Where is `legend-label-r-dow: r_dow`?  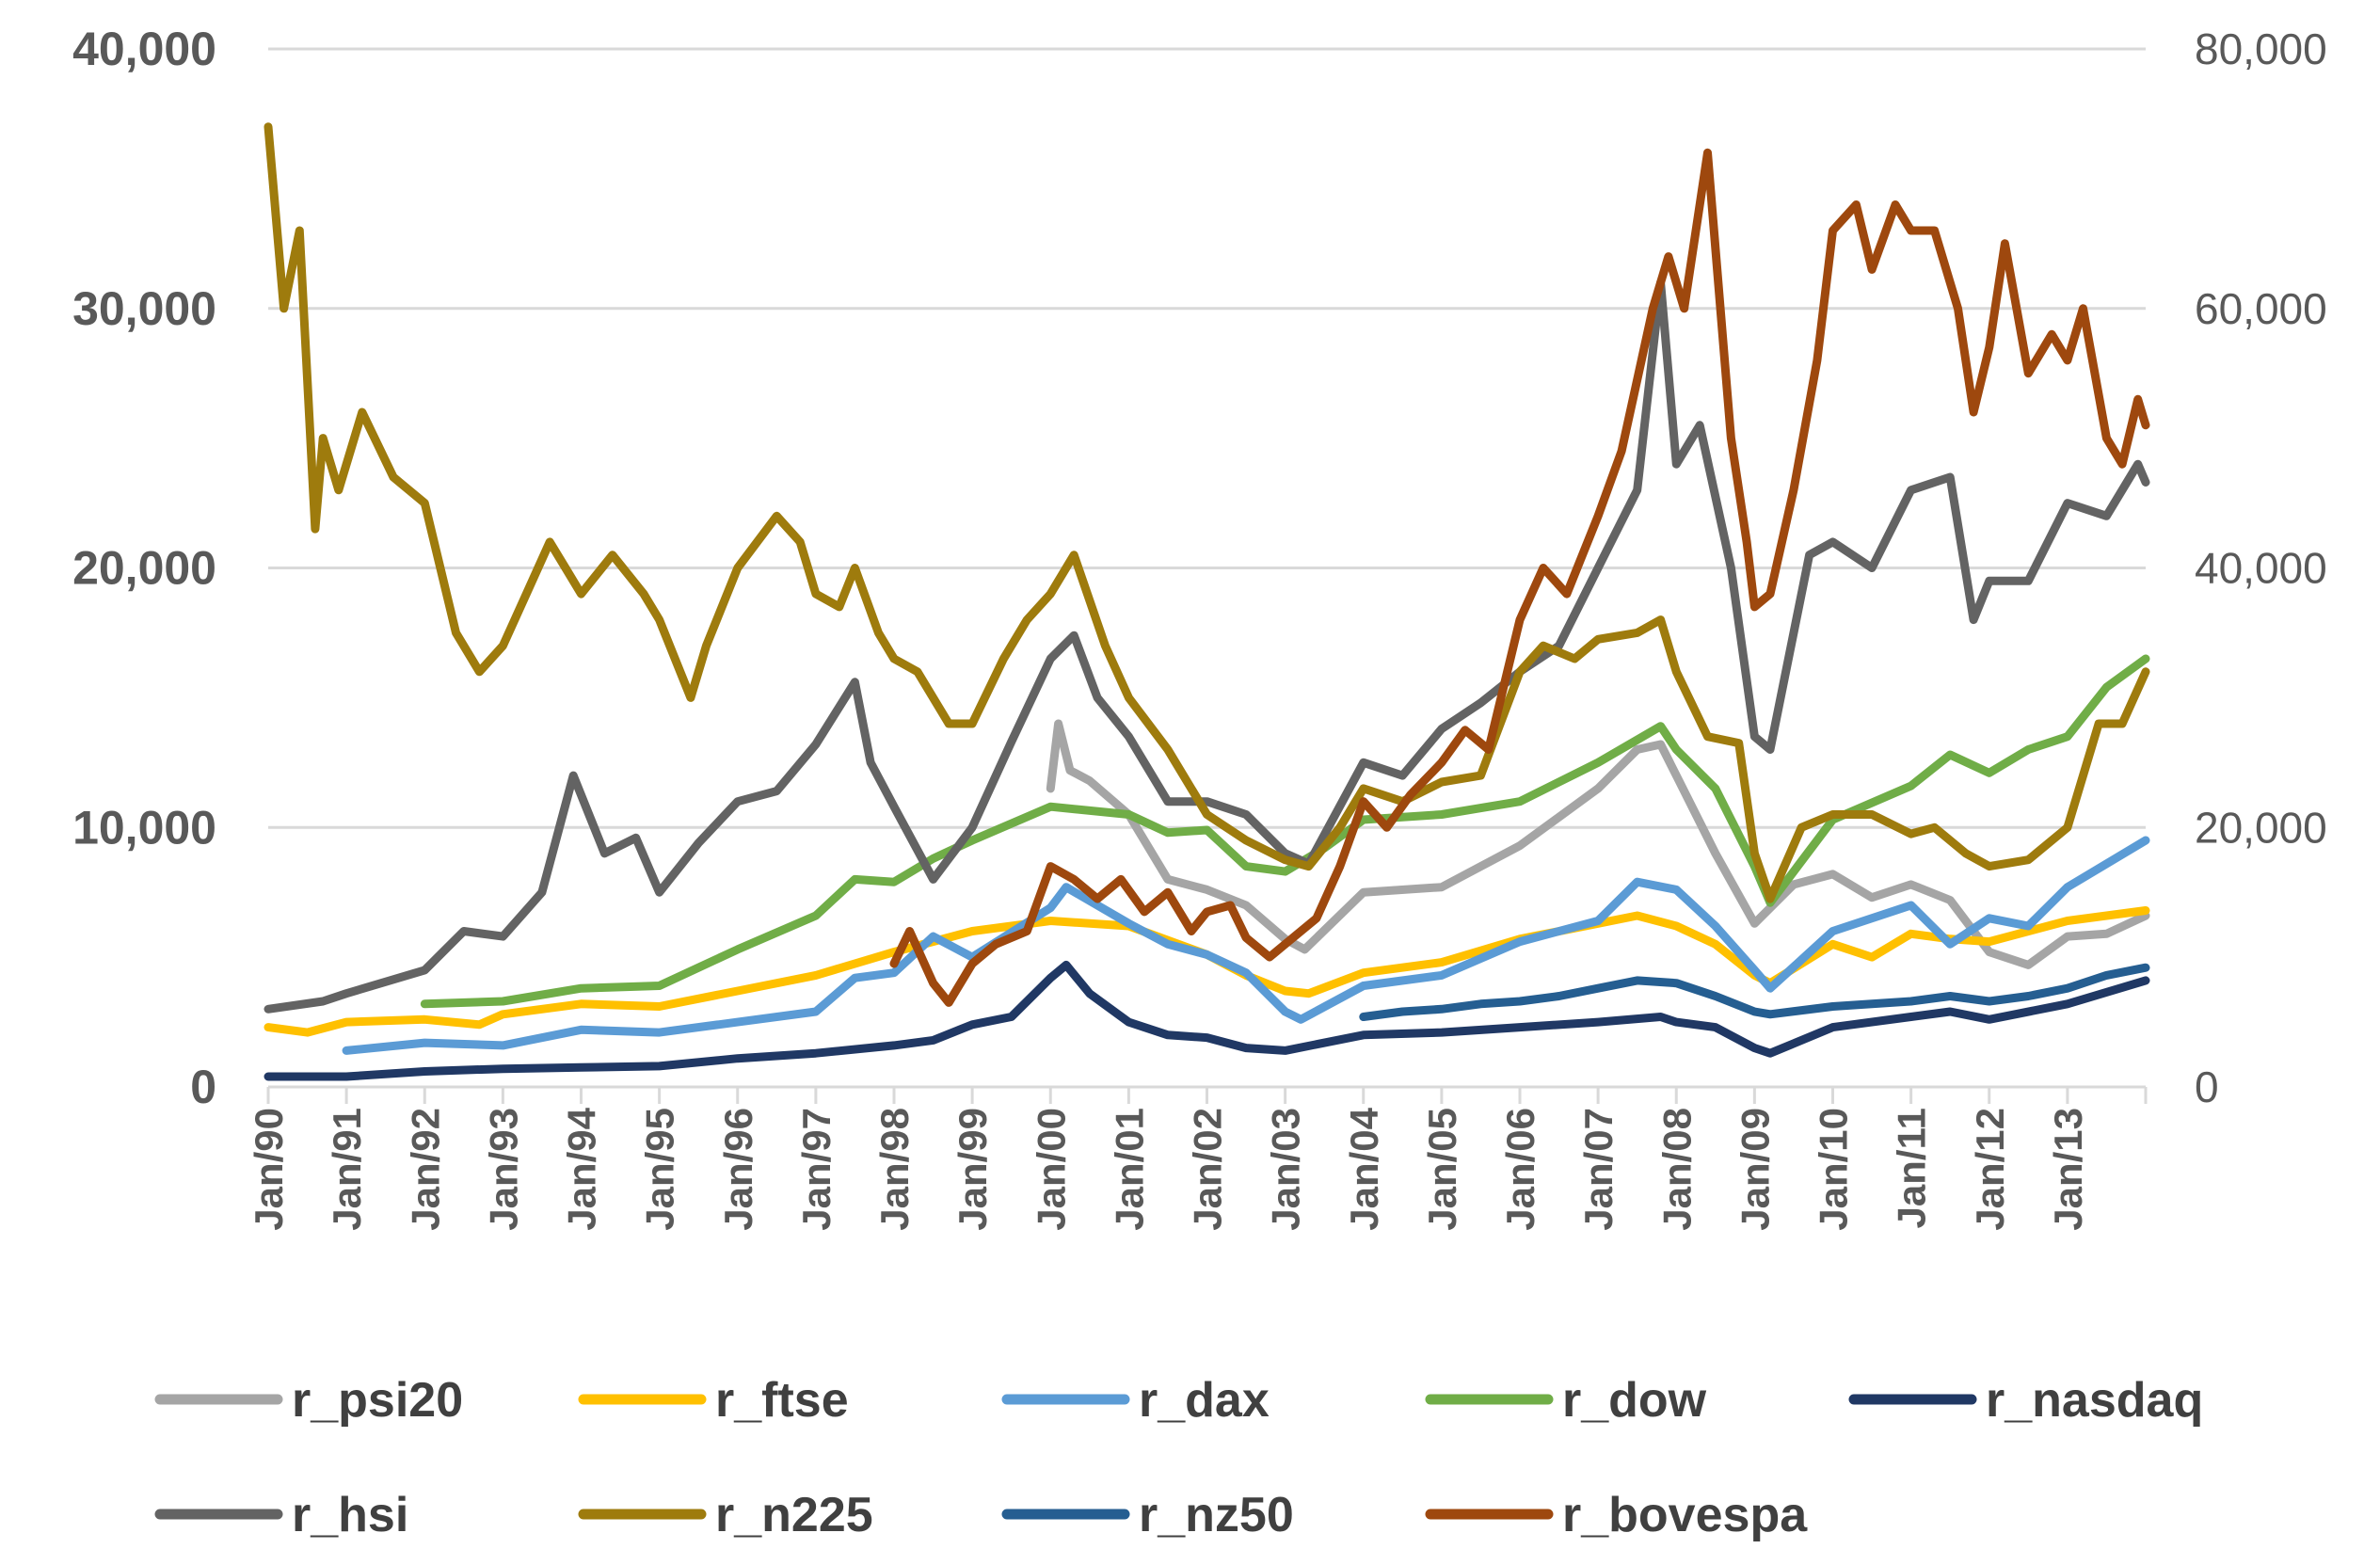
legend-label-r-dow: r_dow is located at coordinates (1634, 1401).